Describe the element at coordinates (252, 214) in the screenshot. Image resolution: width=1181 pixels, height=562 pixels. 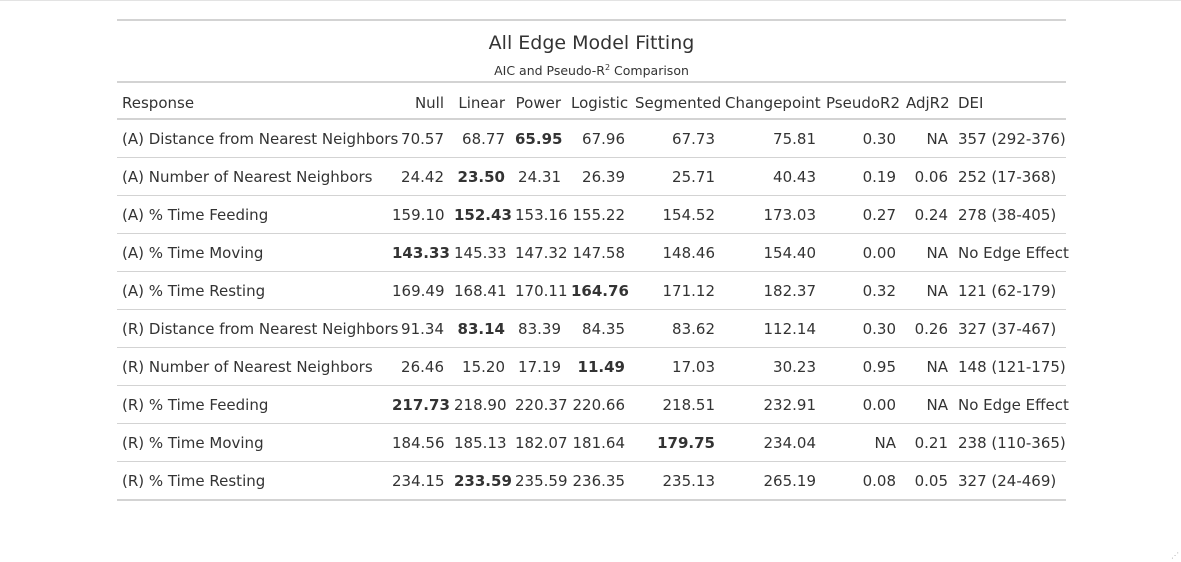
I see `row-label: (A) % Time Feeding` at that location.